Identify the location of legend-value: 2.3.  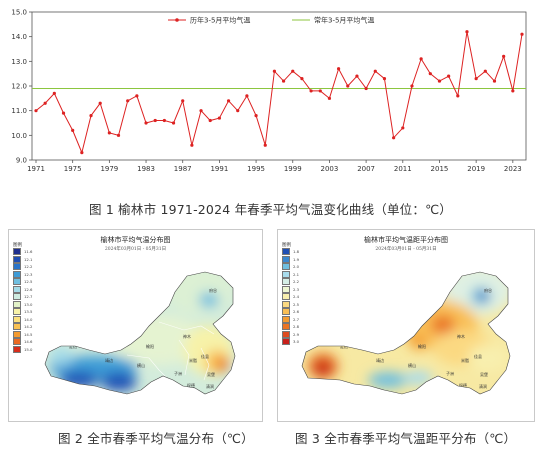
(296, 289).